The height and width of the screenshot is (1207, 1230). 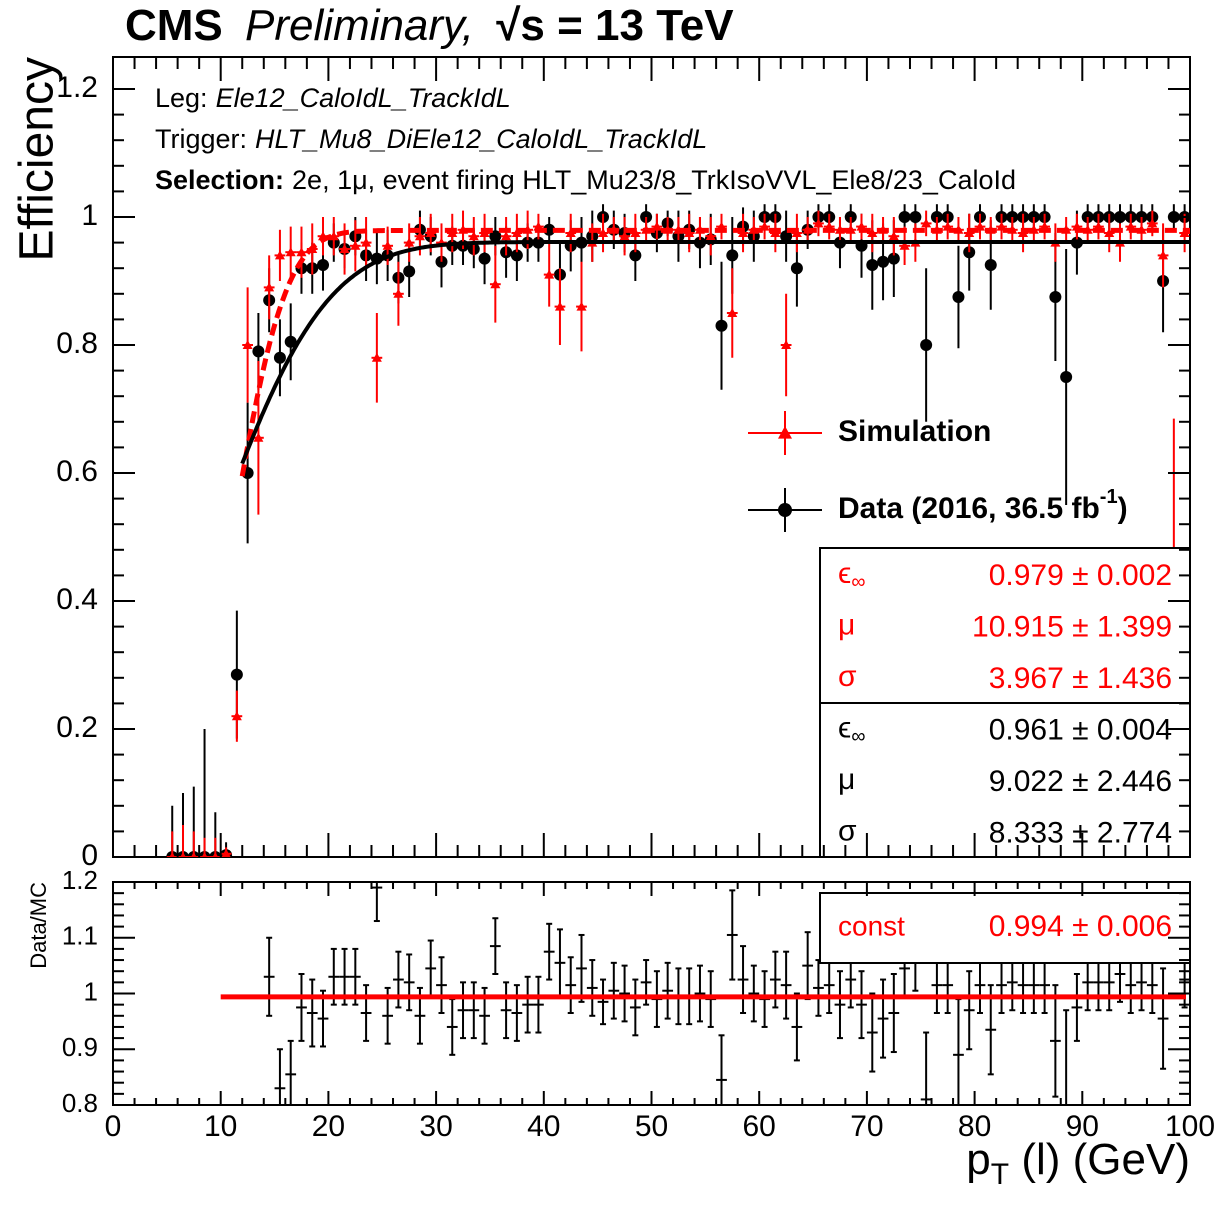 What do you see at coordinates (328, 1126) in the screenshot?
I see `x-tick-label: 20` at bounding box center [328, 1126].